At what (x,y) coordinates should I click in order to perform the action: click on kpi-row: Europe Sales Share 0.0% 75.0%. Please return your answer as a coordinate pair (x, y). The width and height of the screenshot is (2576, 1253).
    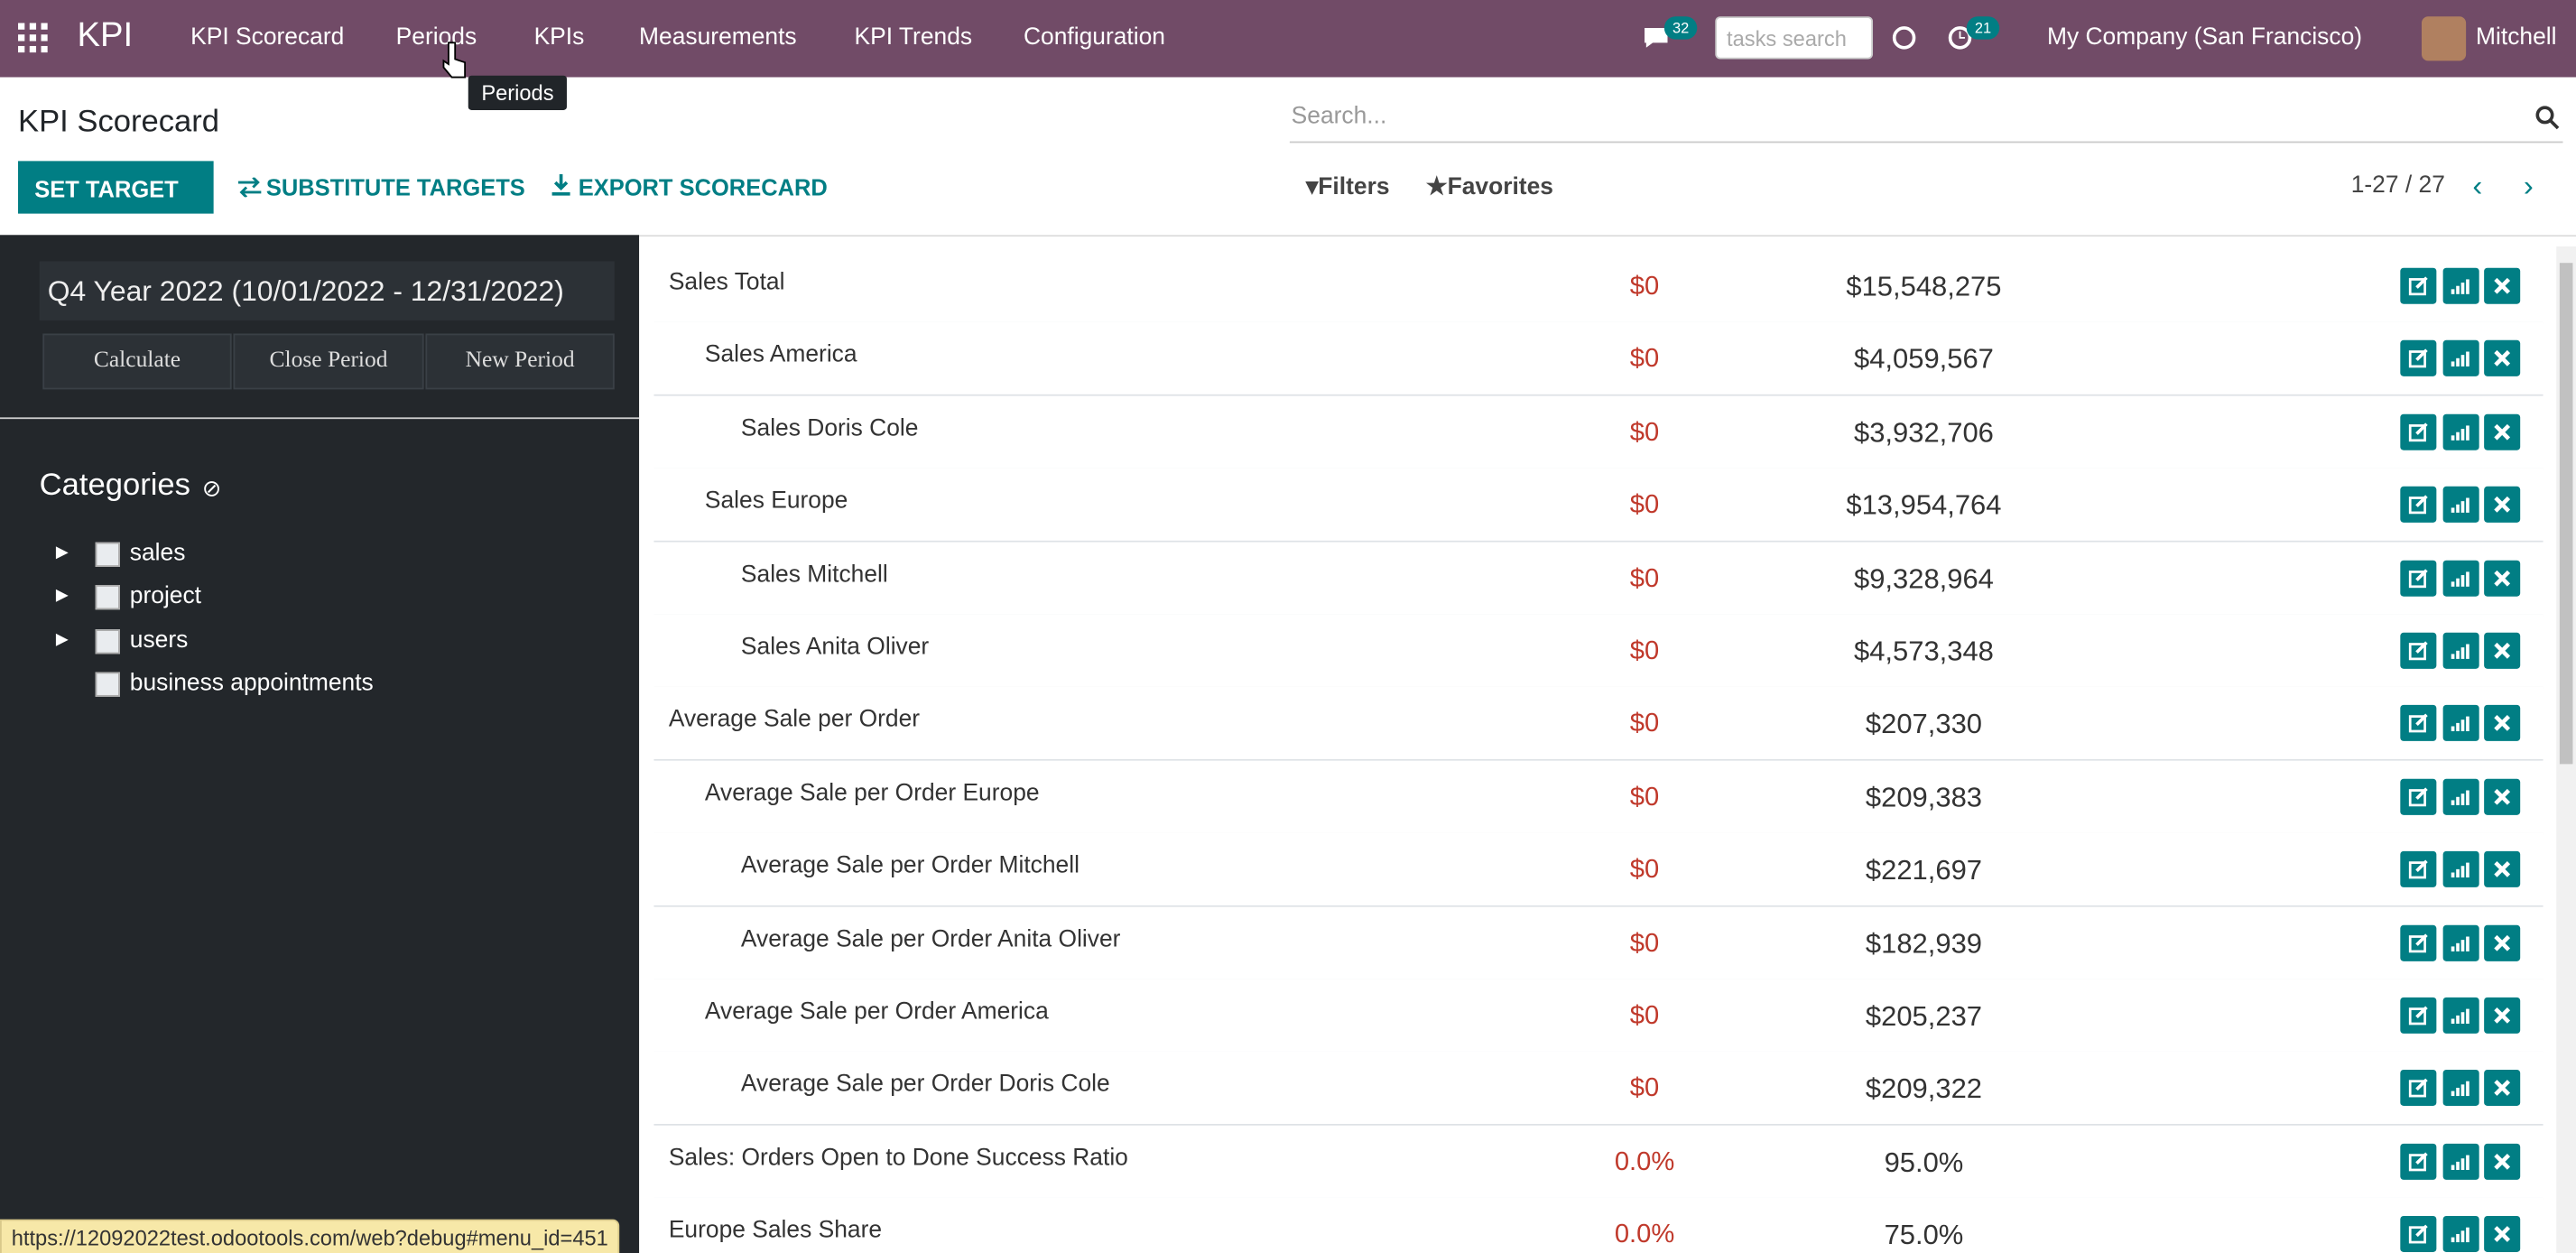
    Looking at the image, I should click on (1598, 1226).